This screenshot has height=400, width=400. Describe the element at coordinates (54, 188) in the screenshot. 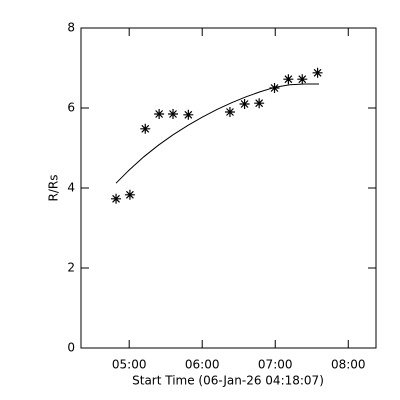

I see `y-axis-label: R/Rs` at that location.